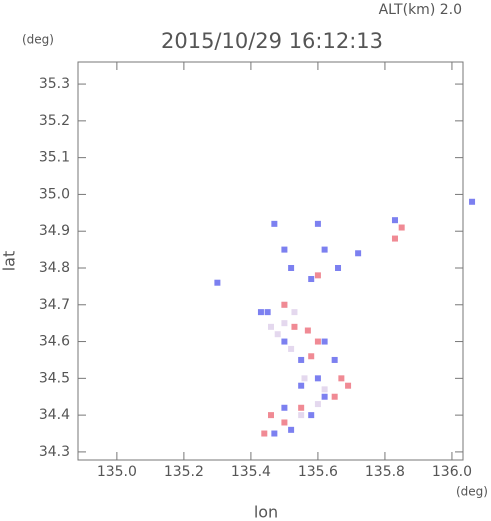 This screenshot has height=521, width=491. What do you see at coordinates (266, 512) in the screenshot?
I see `x-axis-label: lon` at bounding box center [266, 512].